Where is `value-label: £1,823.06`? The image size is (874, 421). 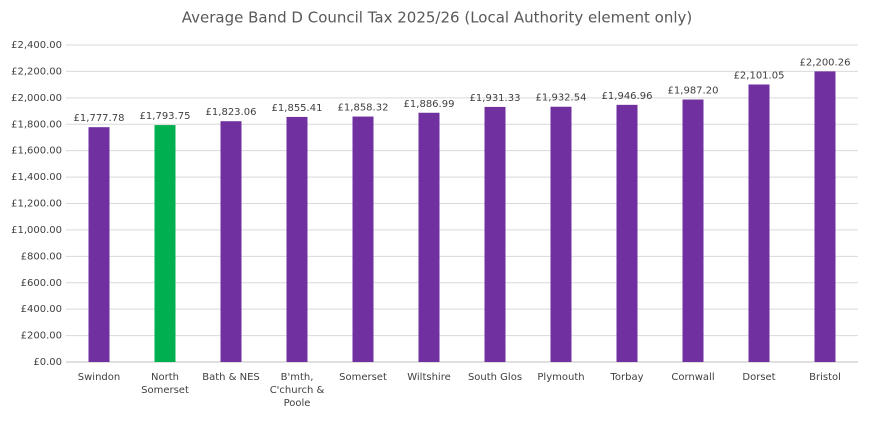 value-label: £1,823.06 is located at coordinates (231, 112).